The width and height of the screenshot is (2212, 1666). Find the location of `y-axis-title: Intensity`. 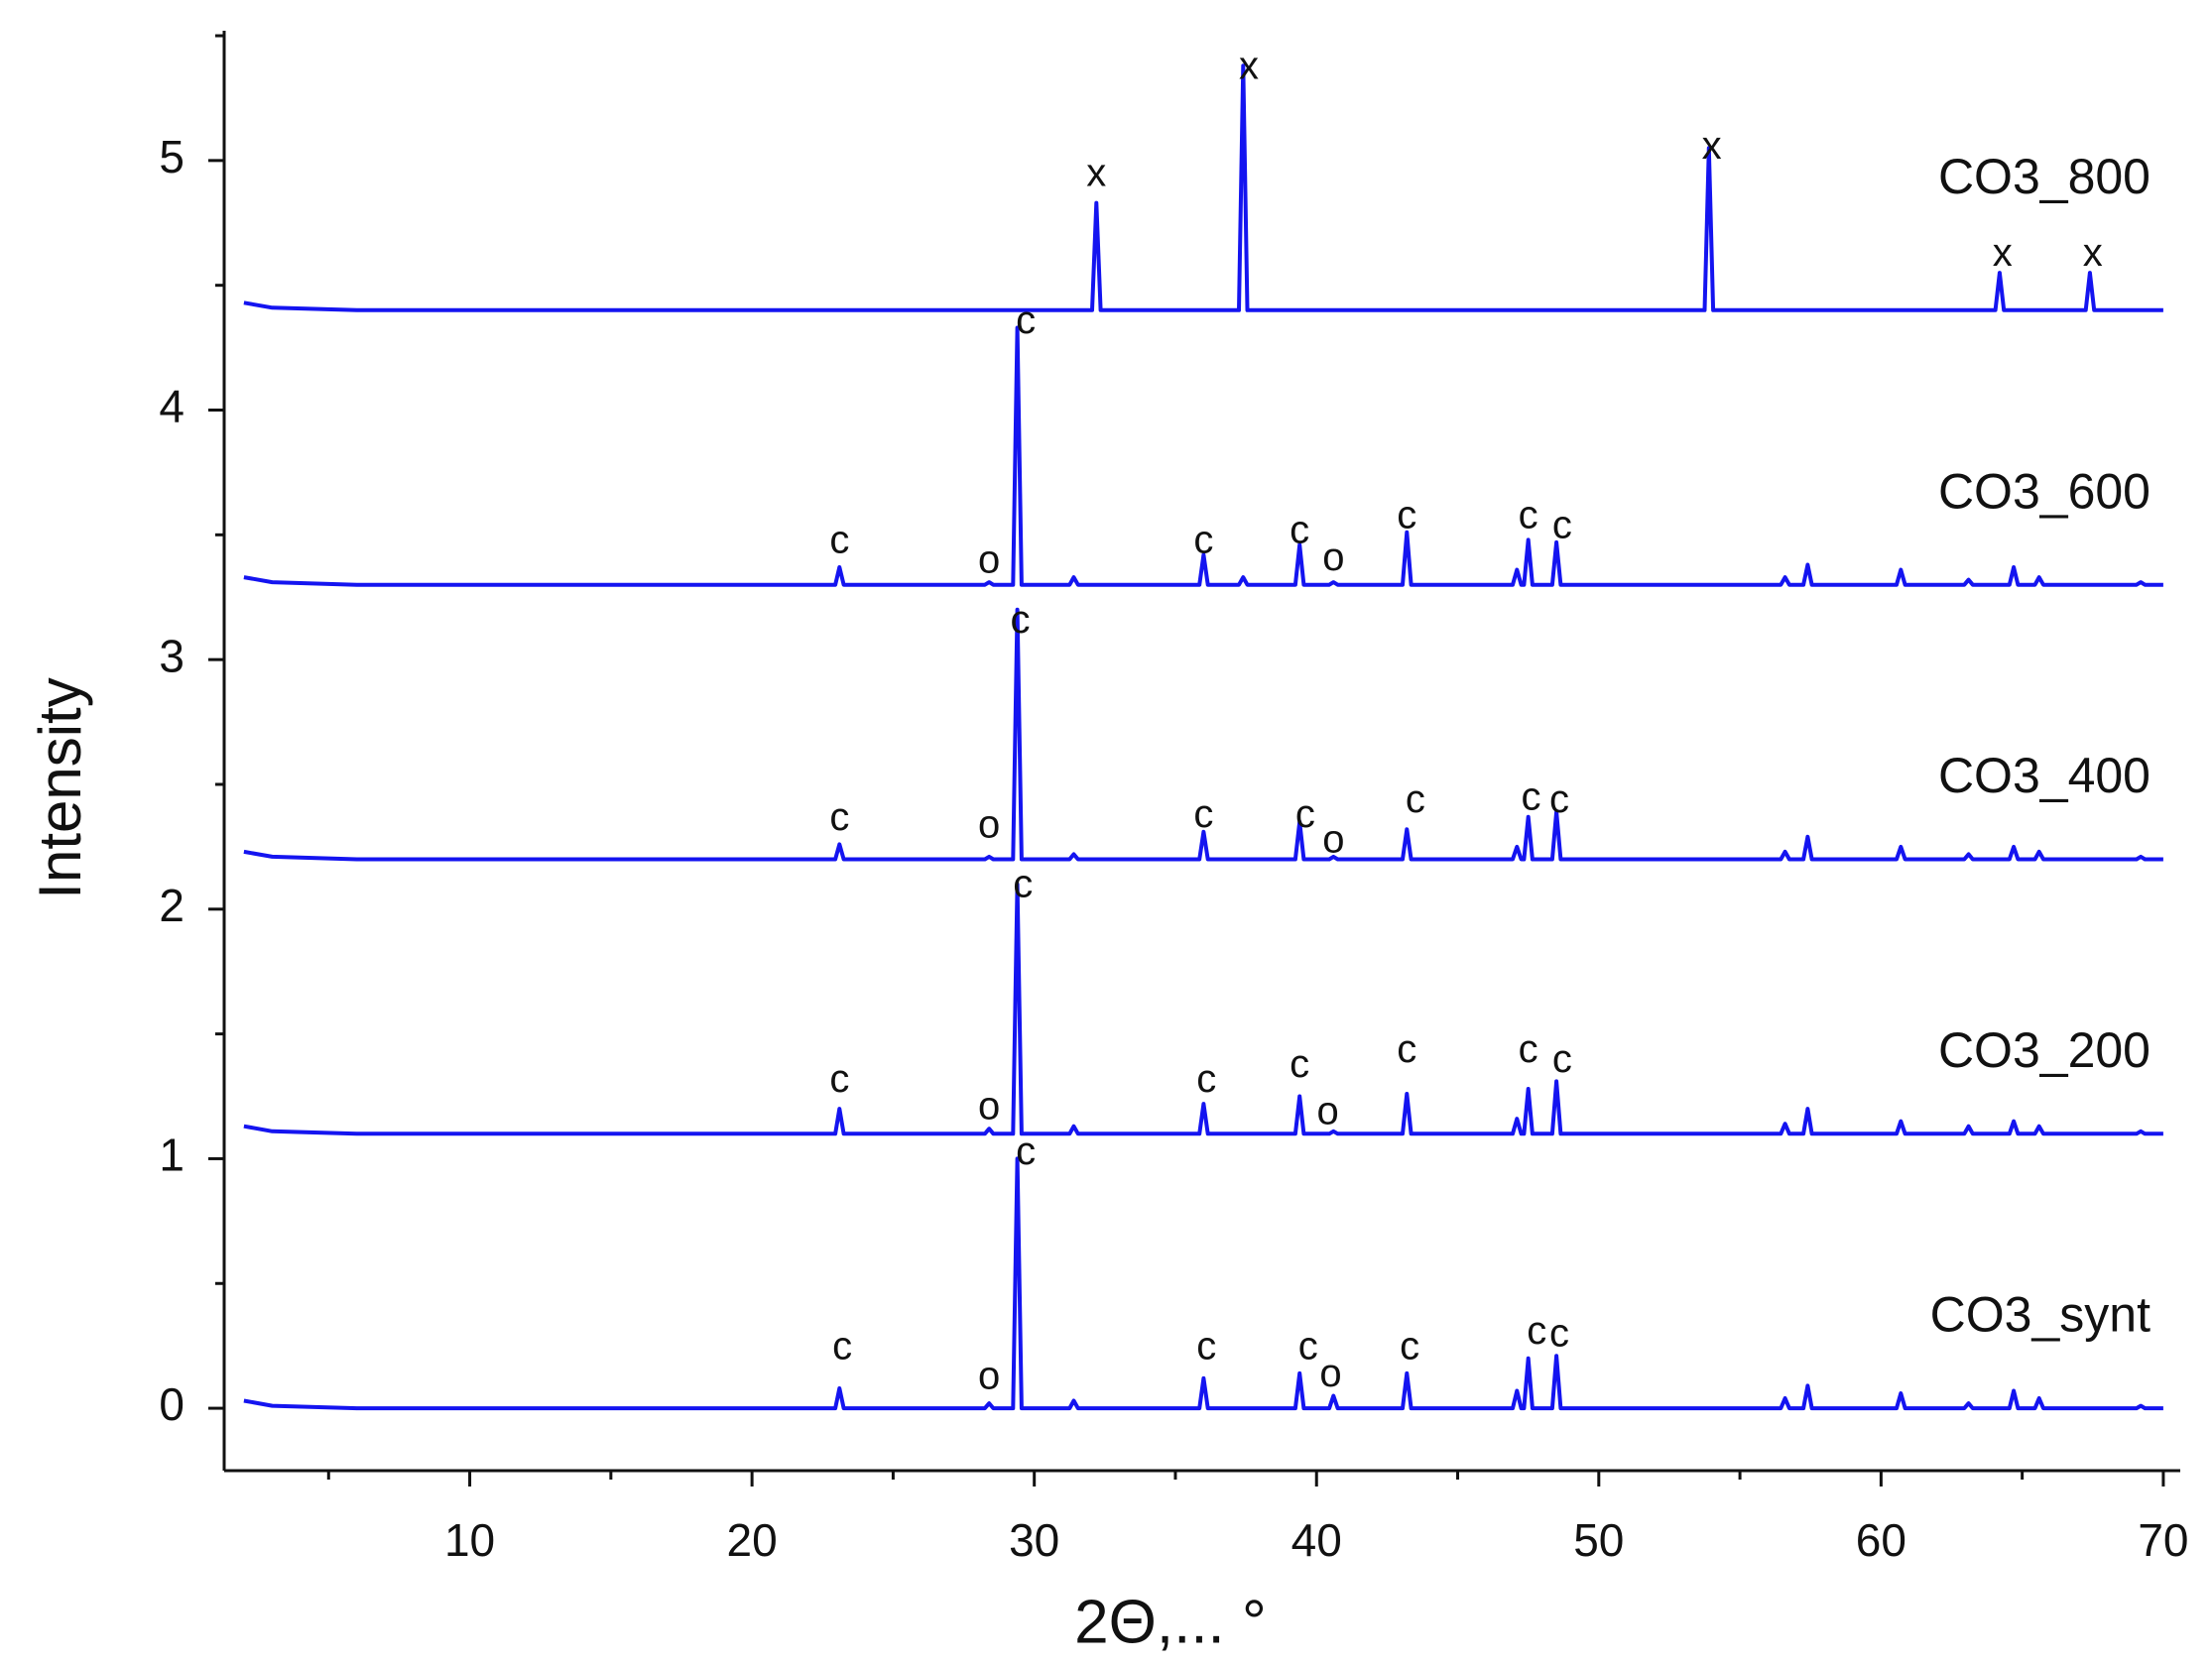

y-axis-title: Intensity is located at coordinates (60, 787).